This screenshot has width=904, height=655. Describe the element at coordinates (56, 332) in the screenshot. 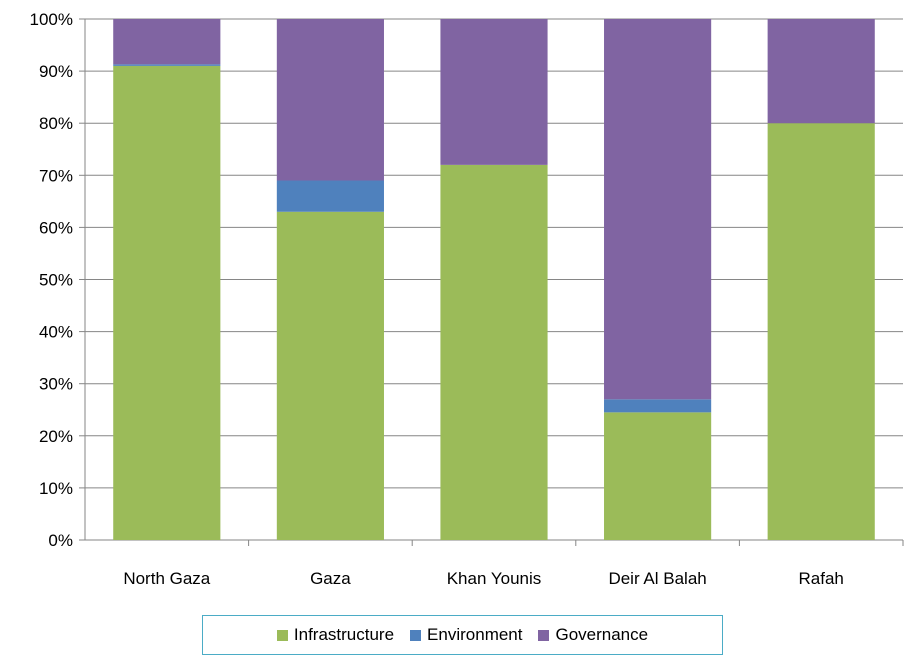

I see `y-tick-label: 40%` at that location.